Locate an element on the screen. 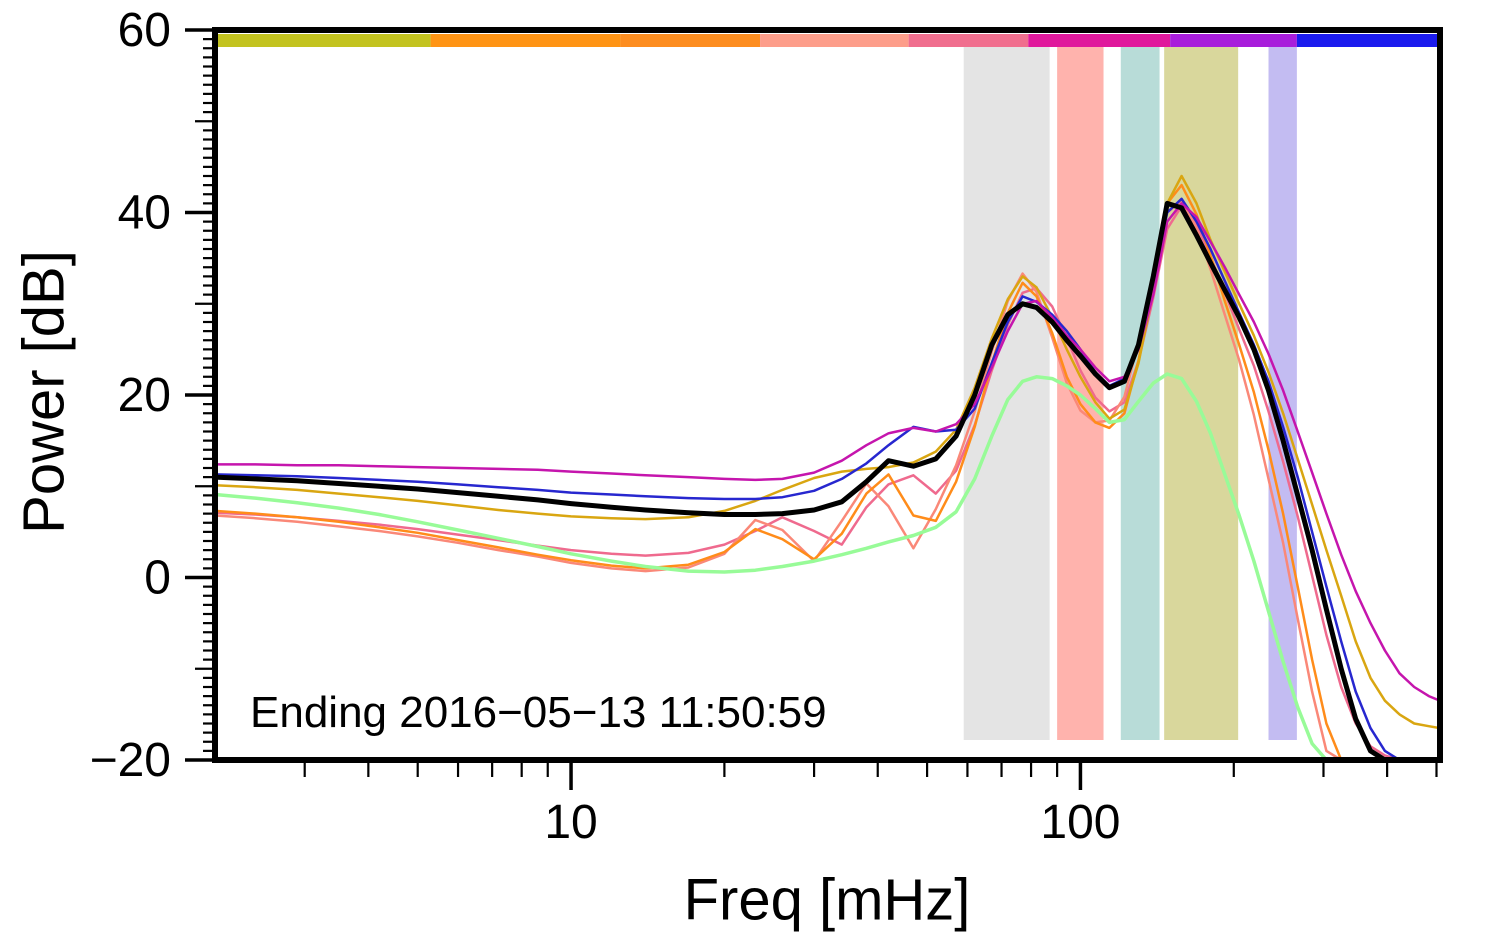 This screenshot has width=1494, height=952. y-tick-label: −20 is located at coordinates (130, 760).